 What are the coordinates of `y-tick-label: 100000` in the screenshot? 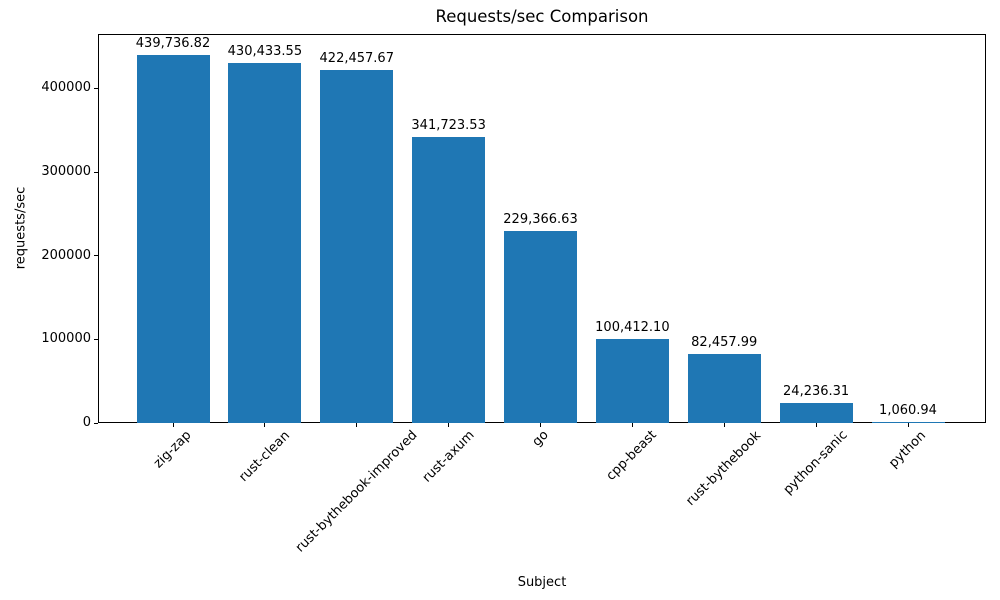 It's located at (66, 339).